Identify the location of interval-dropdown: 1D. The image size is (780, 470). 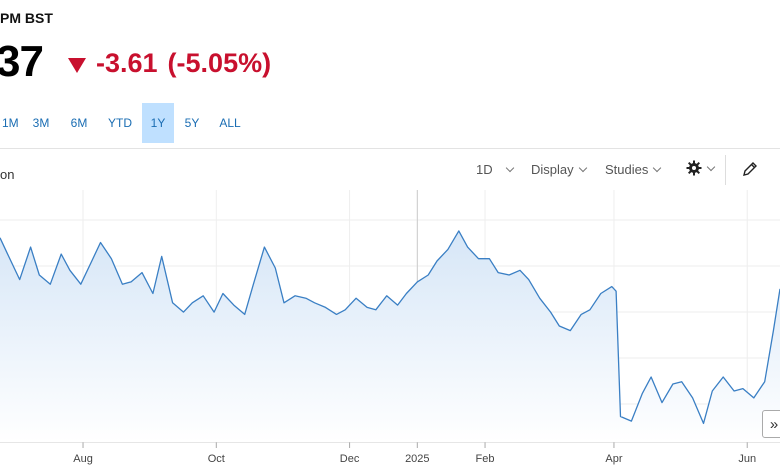
(495, 169).